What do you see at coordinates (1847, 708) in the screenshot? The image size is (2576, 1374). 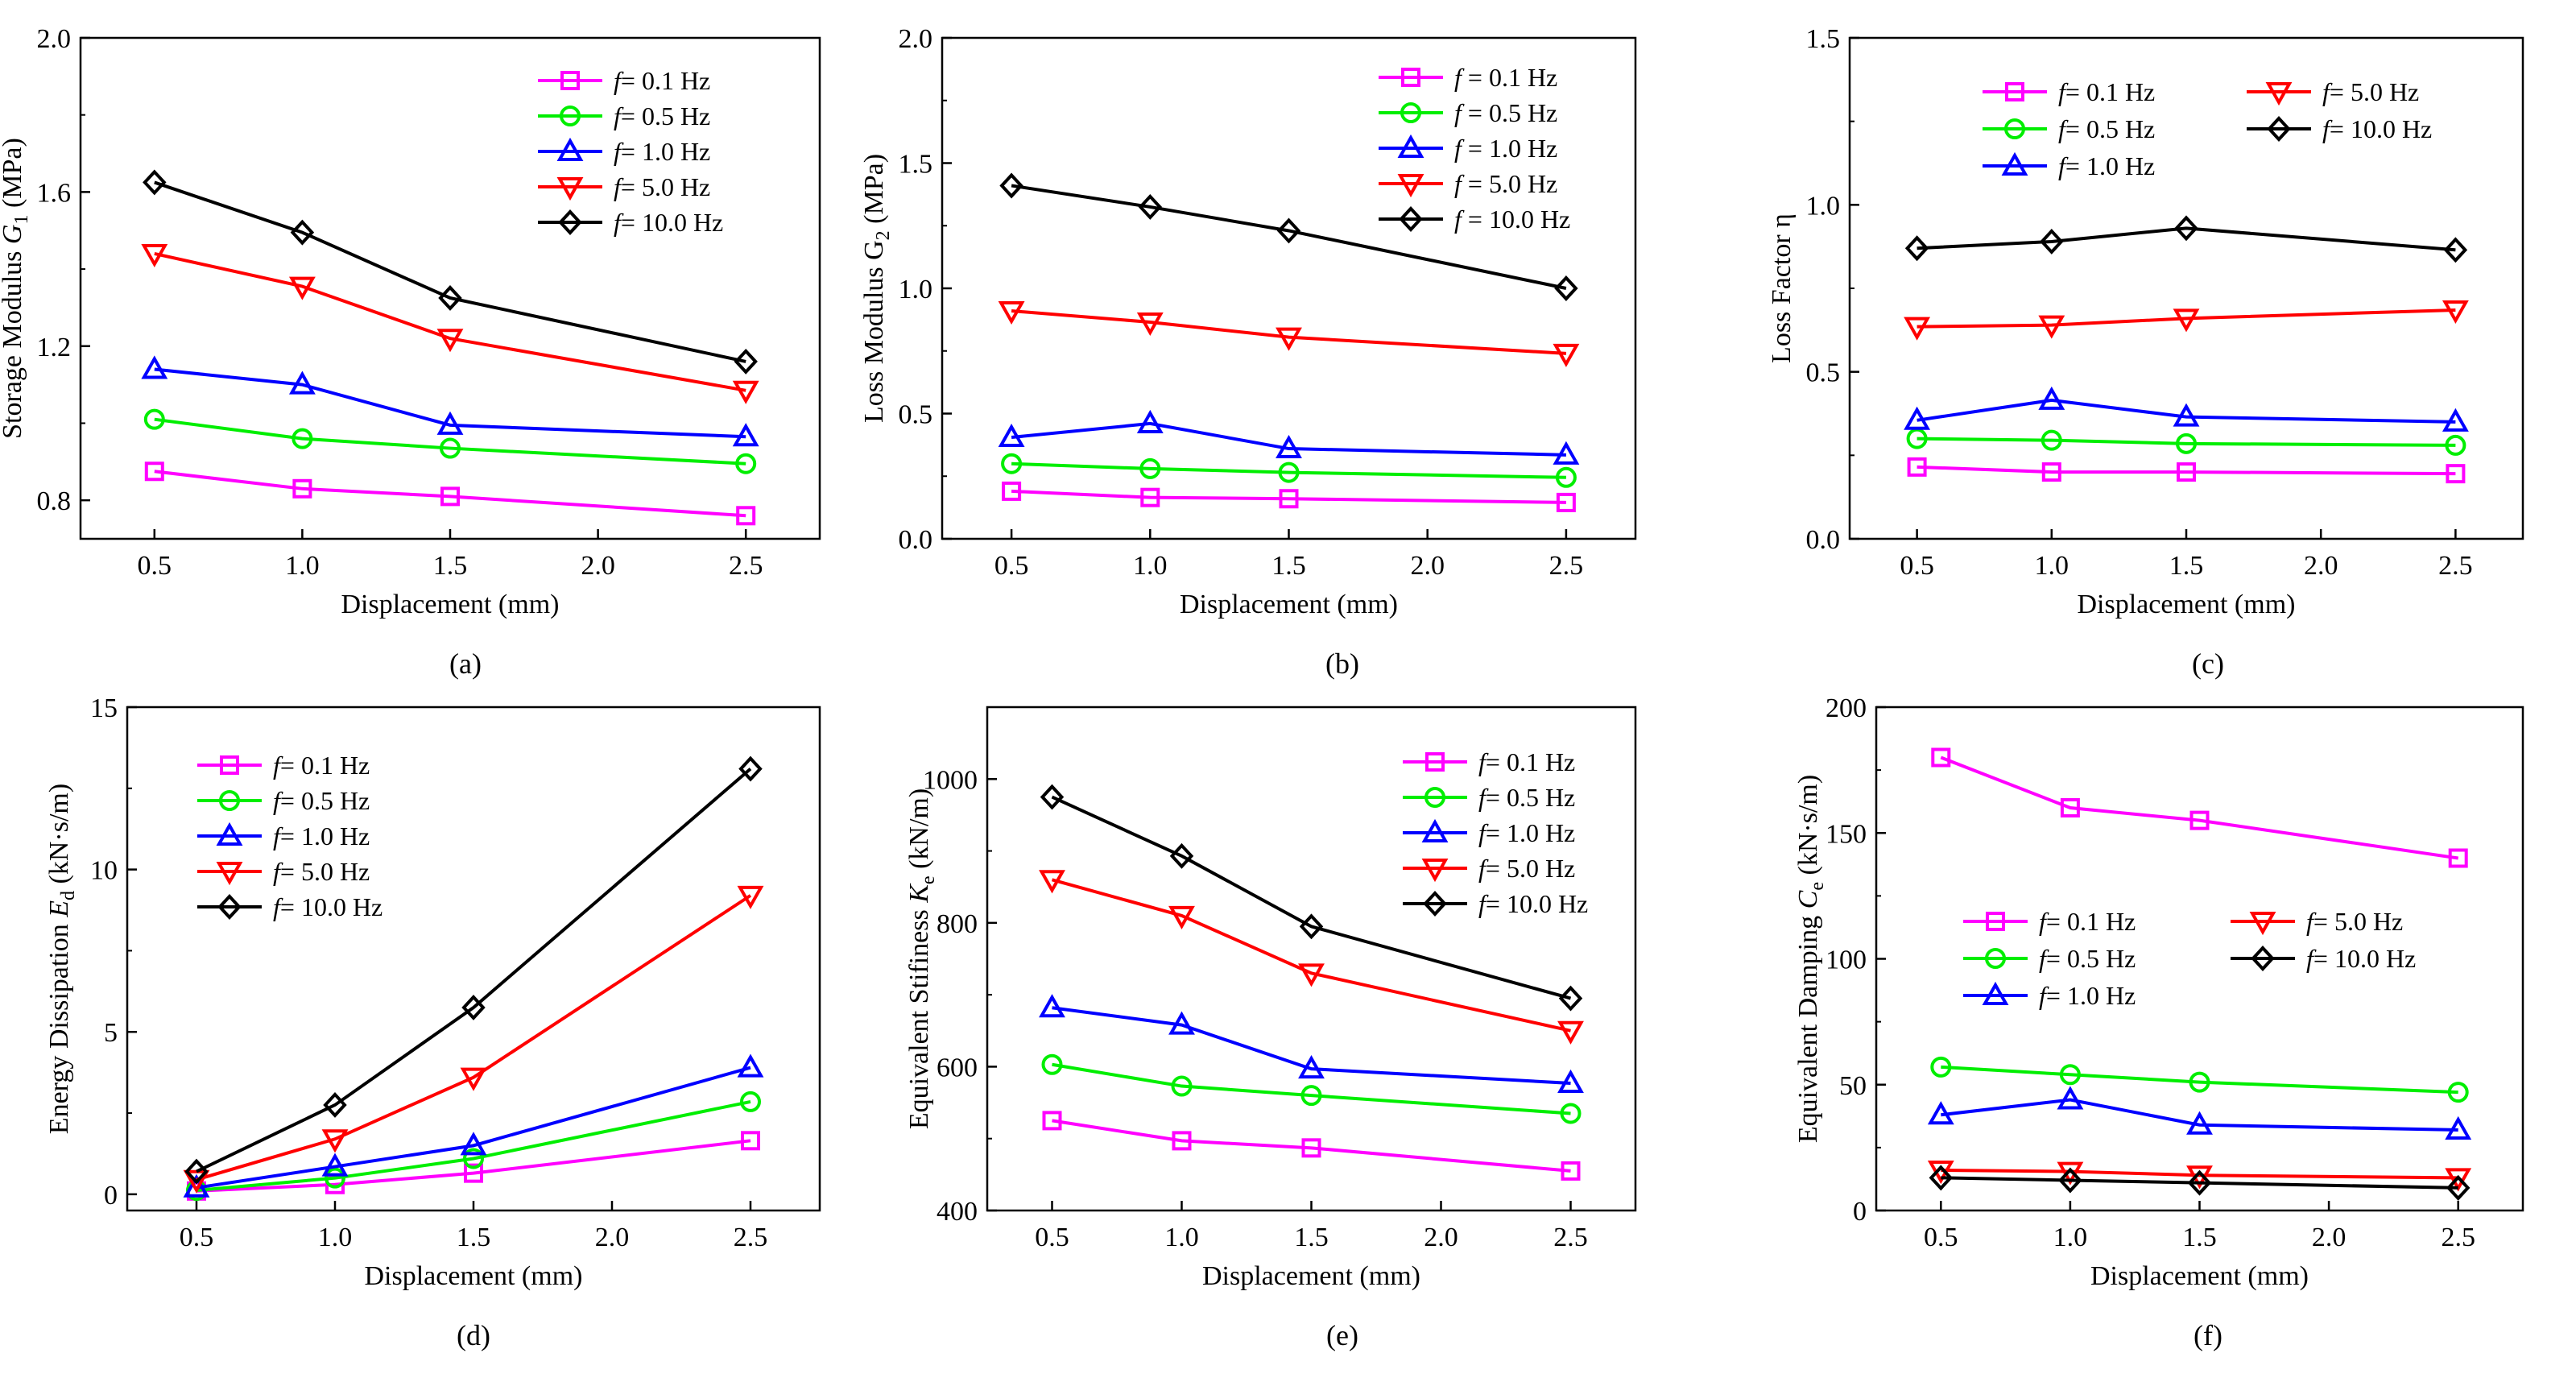 I see `y-tick-label: 200` at bounding box center [1847, 708].